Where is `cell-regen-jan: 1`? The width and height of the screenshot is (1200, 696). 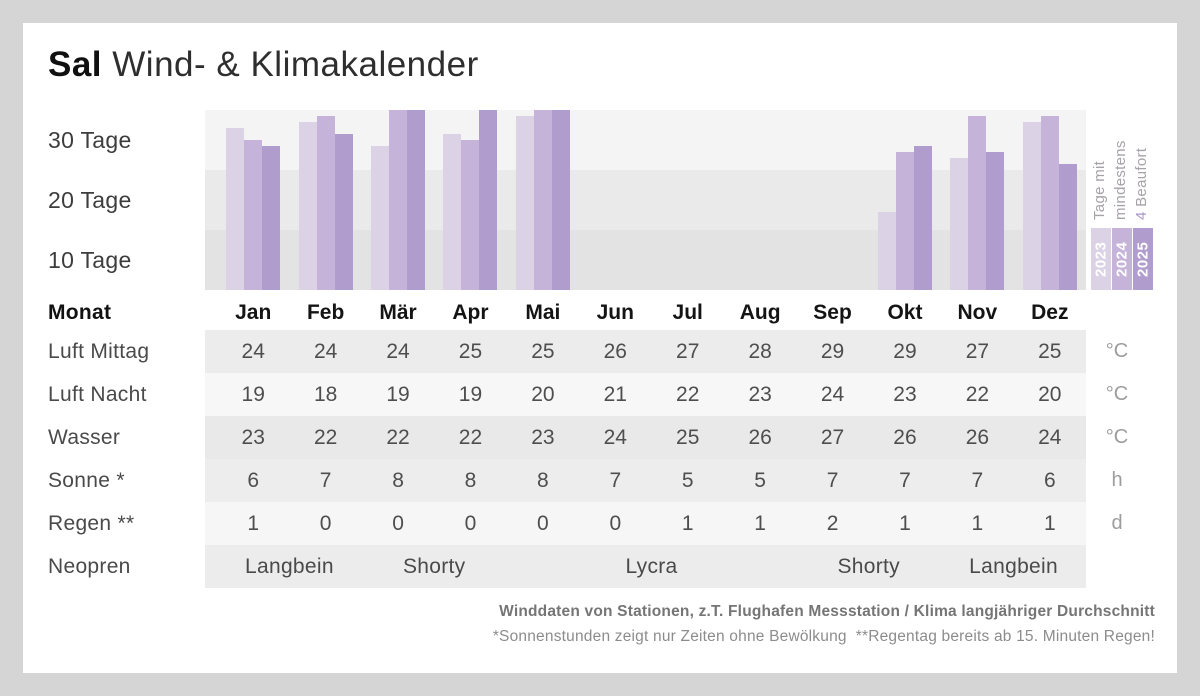 cell-regen-jan: 1 is located at coordinates (253, 523).